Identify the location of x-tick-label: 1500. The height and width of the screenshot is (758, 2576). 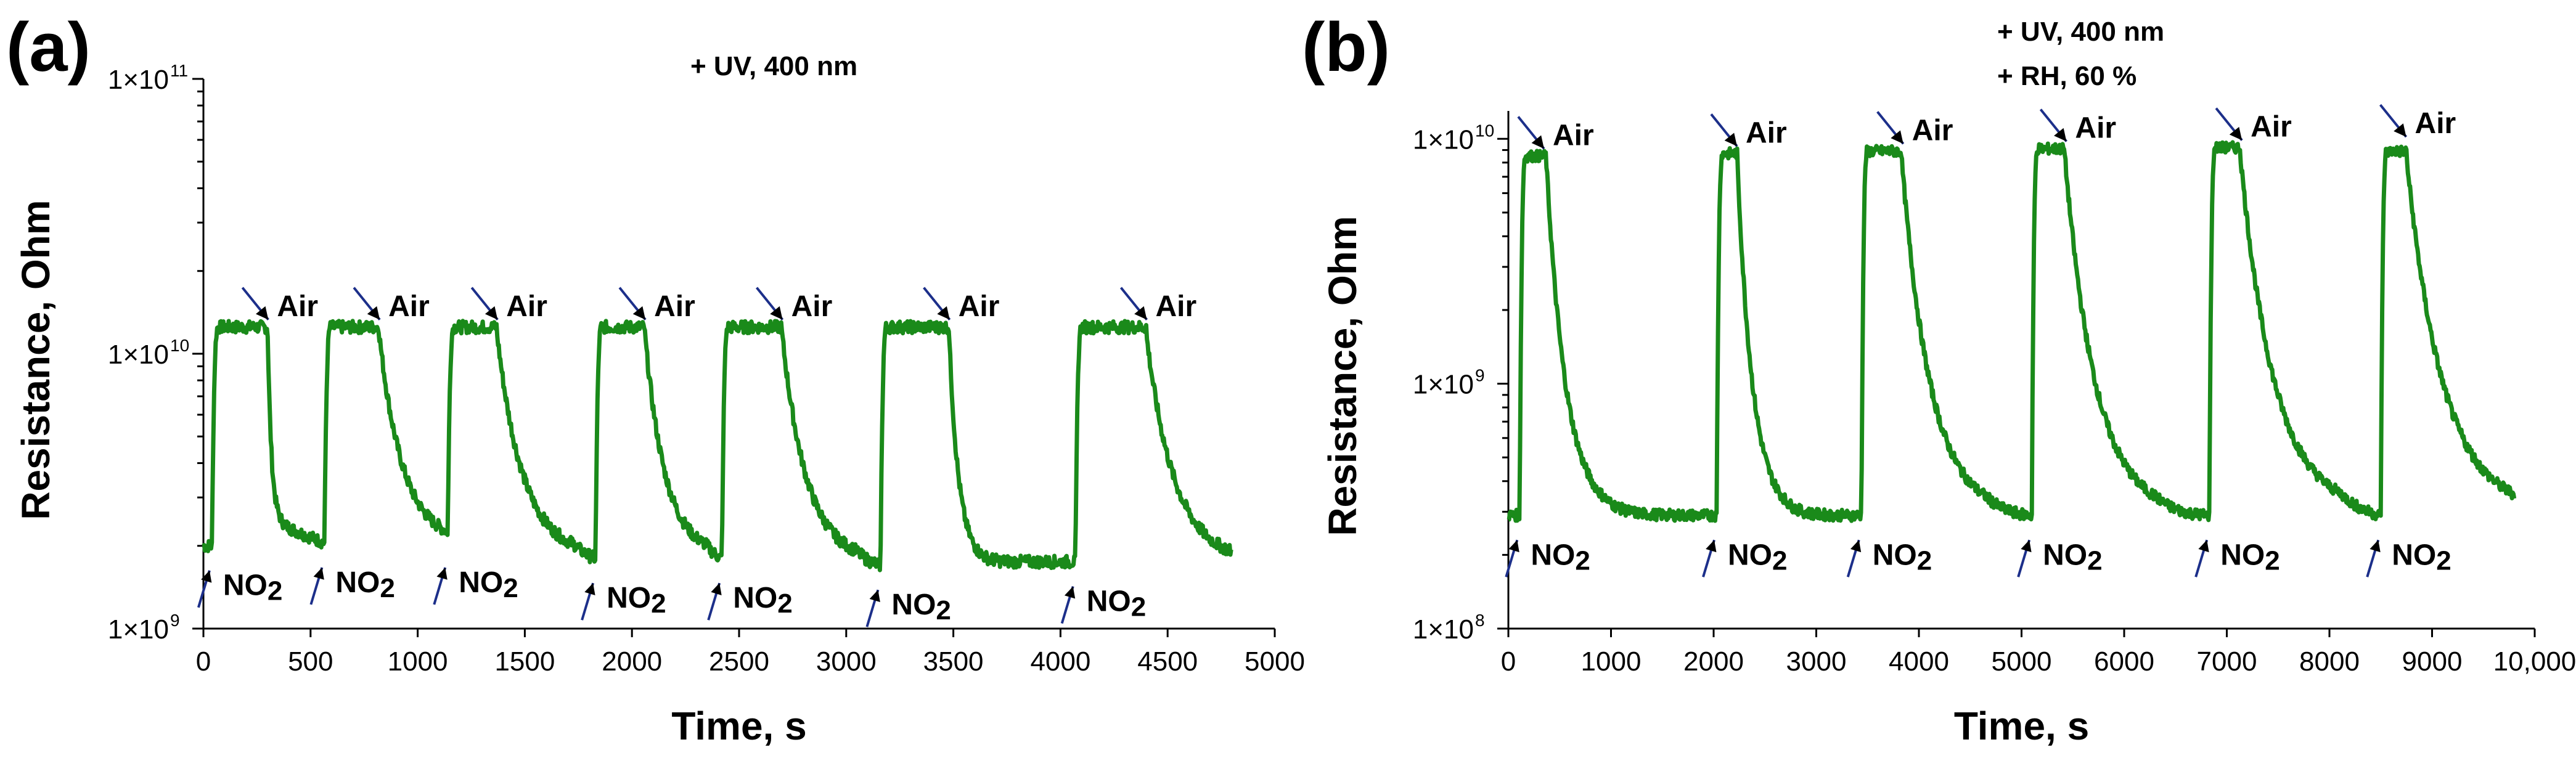
(524, 661).